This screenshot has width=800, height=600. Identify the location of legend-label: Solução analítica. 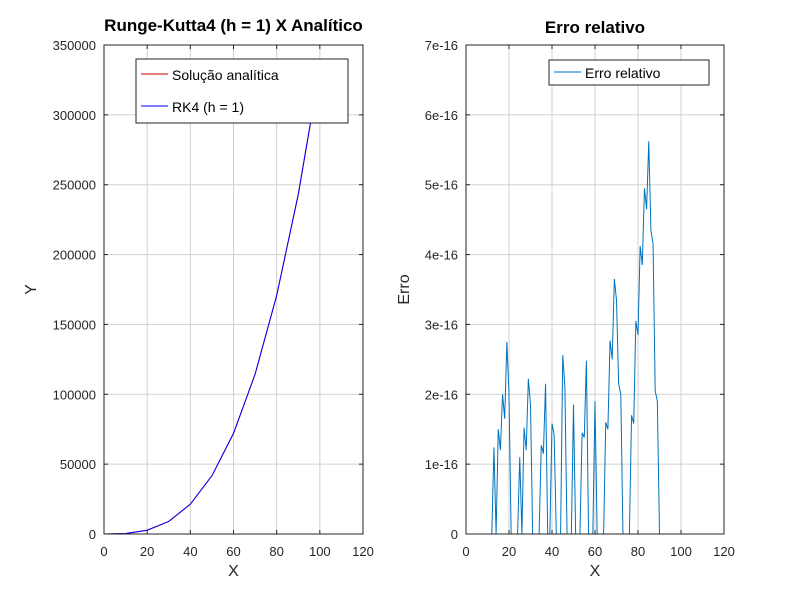
(225, 75).